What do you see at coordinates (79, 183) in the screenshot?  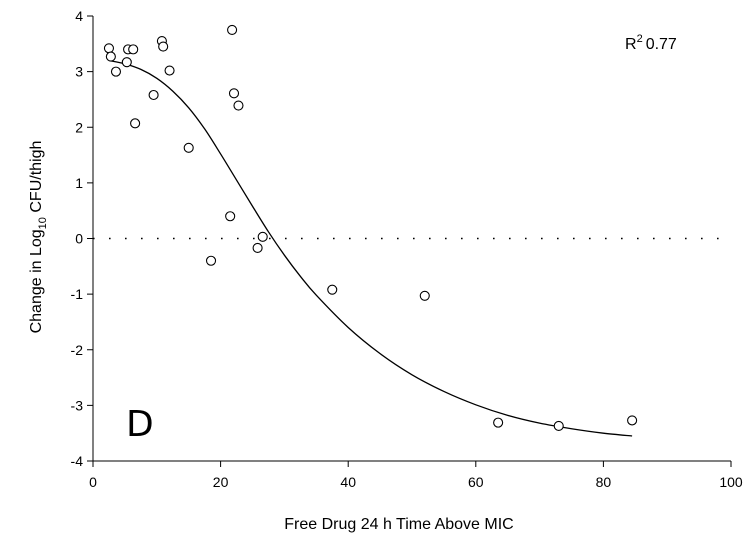 I see `y-tick-label: 1` at bounding box center [79, 183].